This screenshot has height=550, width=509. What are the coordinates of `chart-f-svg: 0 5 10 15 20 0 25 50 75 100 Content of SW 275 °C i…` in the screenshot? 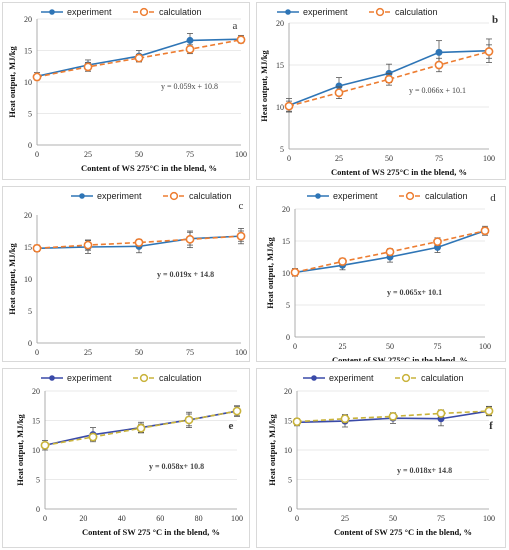 It's located at (381, 455).